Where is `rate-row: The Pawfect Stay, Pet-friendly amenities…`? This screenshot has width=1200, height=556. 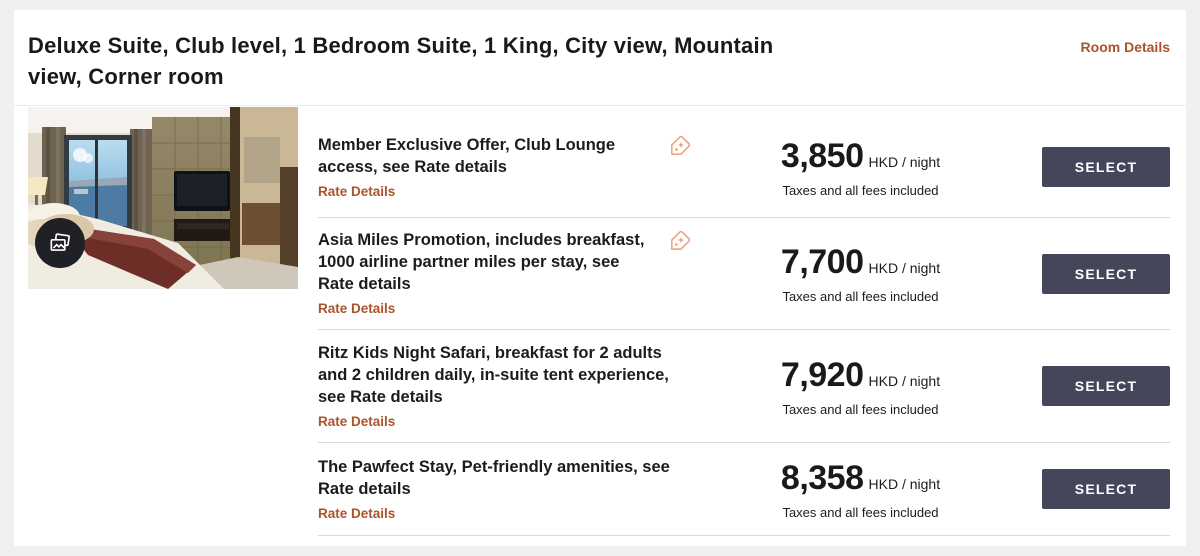
rate-row: The Pawfect Stay, Pet-friendly amenities… is located at coordinates (744, 489).